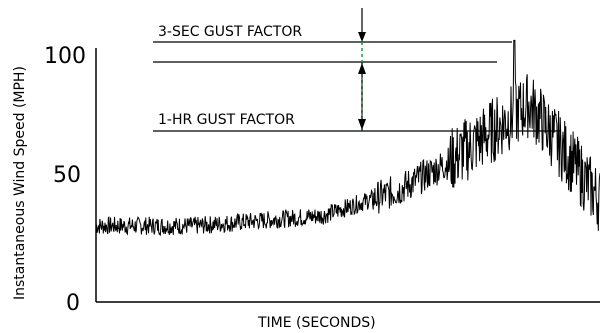  Describe the element at coordinates (362, 68) in the screenshot. I see `gust1-arrow-head-up` at that location.